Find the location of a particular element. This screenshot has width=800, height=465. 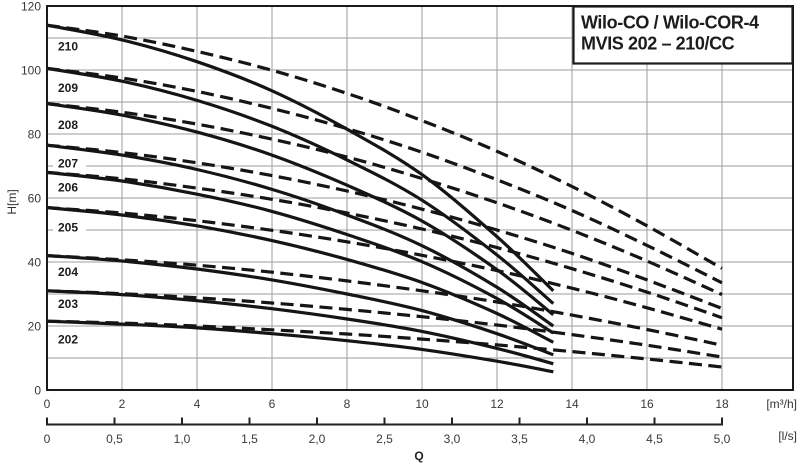

x-tick-label-8: 8 is located at coordinates (347, 404).